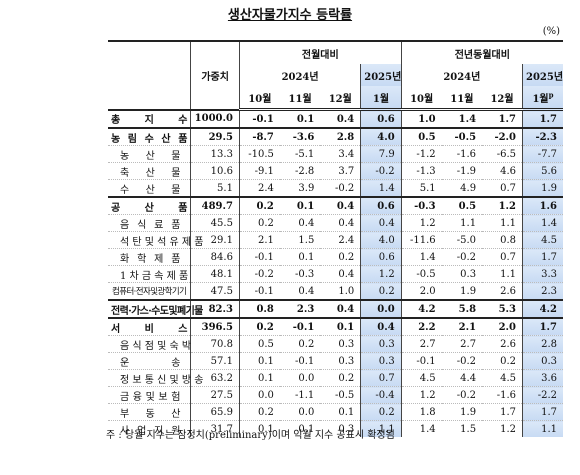 The width and height of the screenshot is (580, 475). Describe the element at coordinates (215, 188) in the screenshot. I see `weight-cell: 5.1` at that location.